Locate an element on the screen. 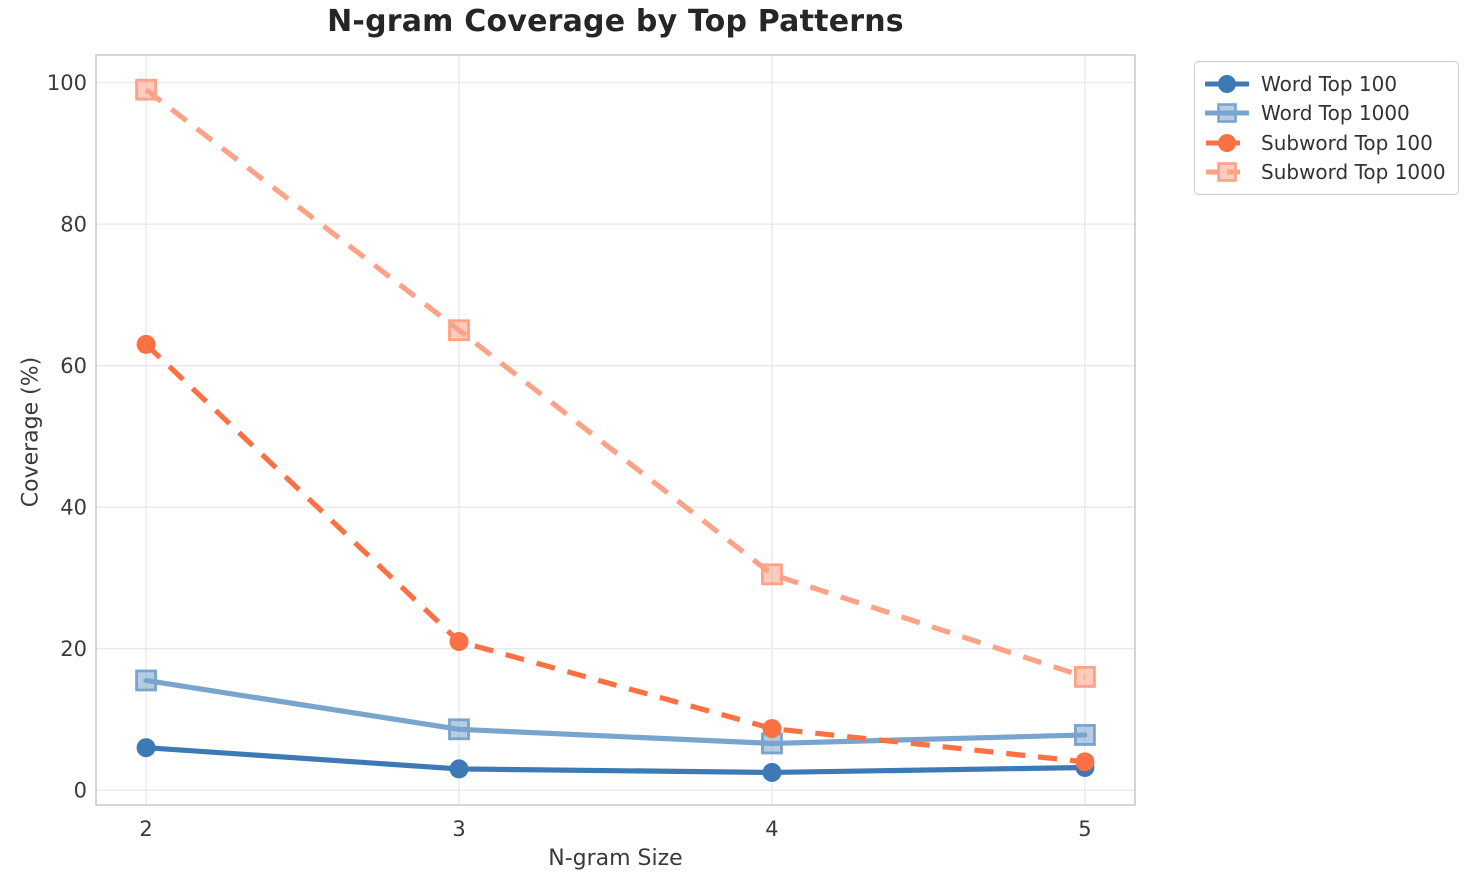 This screenshot has width=1478, height=885. legend-item: Word Top 100 is located at coordinates (1325, 84).